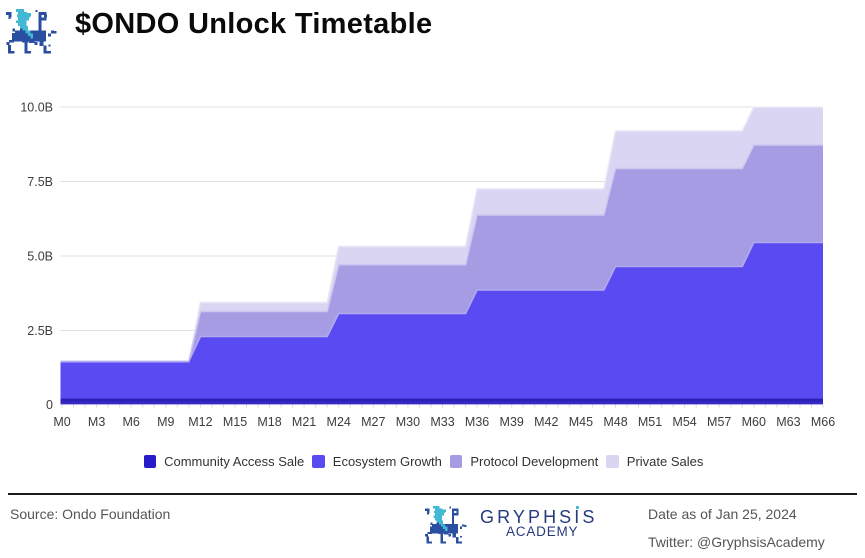 Image resolution: width=865 pixels, height=558 pixels. What do you see at coordinates (339, 422) in the screenshot?
I see `svg-text: M24` at bounding box center [339, 422].